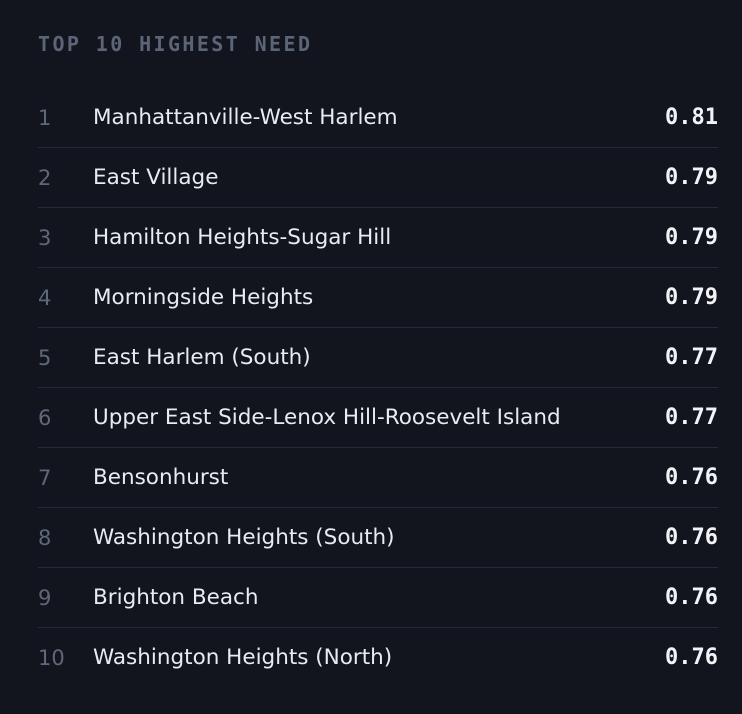  I want to click on list-item: 2 East Village 0.79, so click(378, 178).